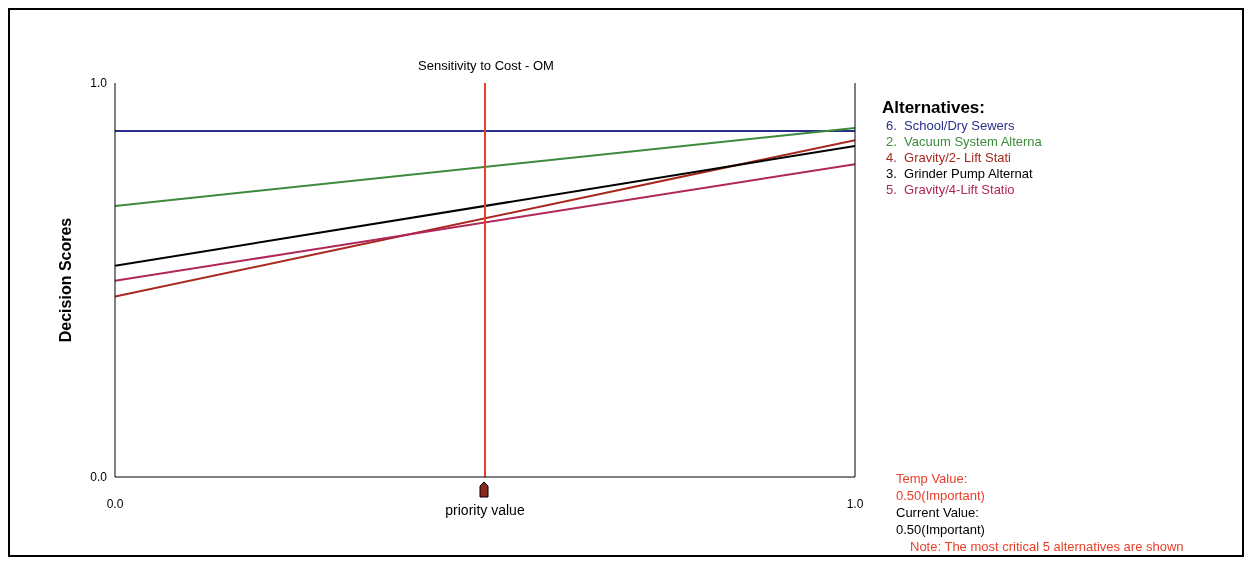 Image resolution: width=1250 pixels, height=563 pixels. What do you see at coordinates (934, 107) in the screenshot?
I see `legend-title: Alternatives:` at bounding box center [934, 107].